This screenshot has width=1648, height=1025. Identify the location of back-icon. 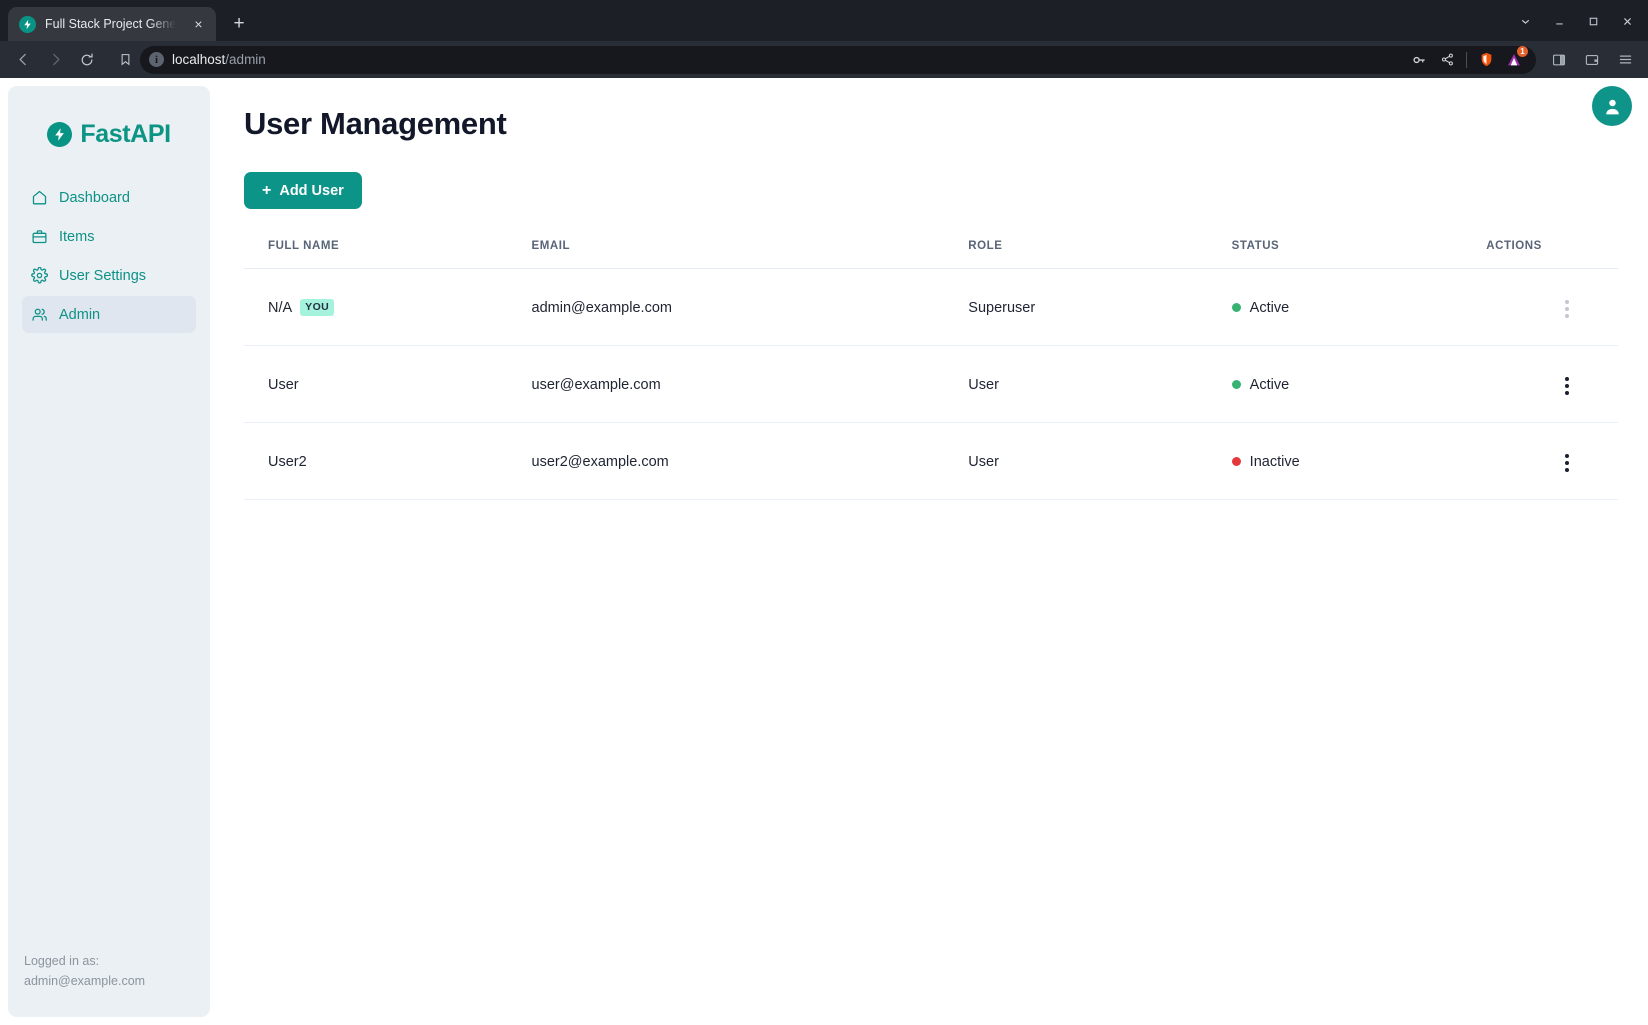
(23, 60).